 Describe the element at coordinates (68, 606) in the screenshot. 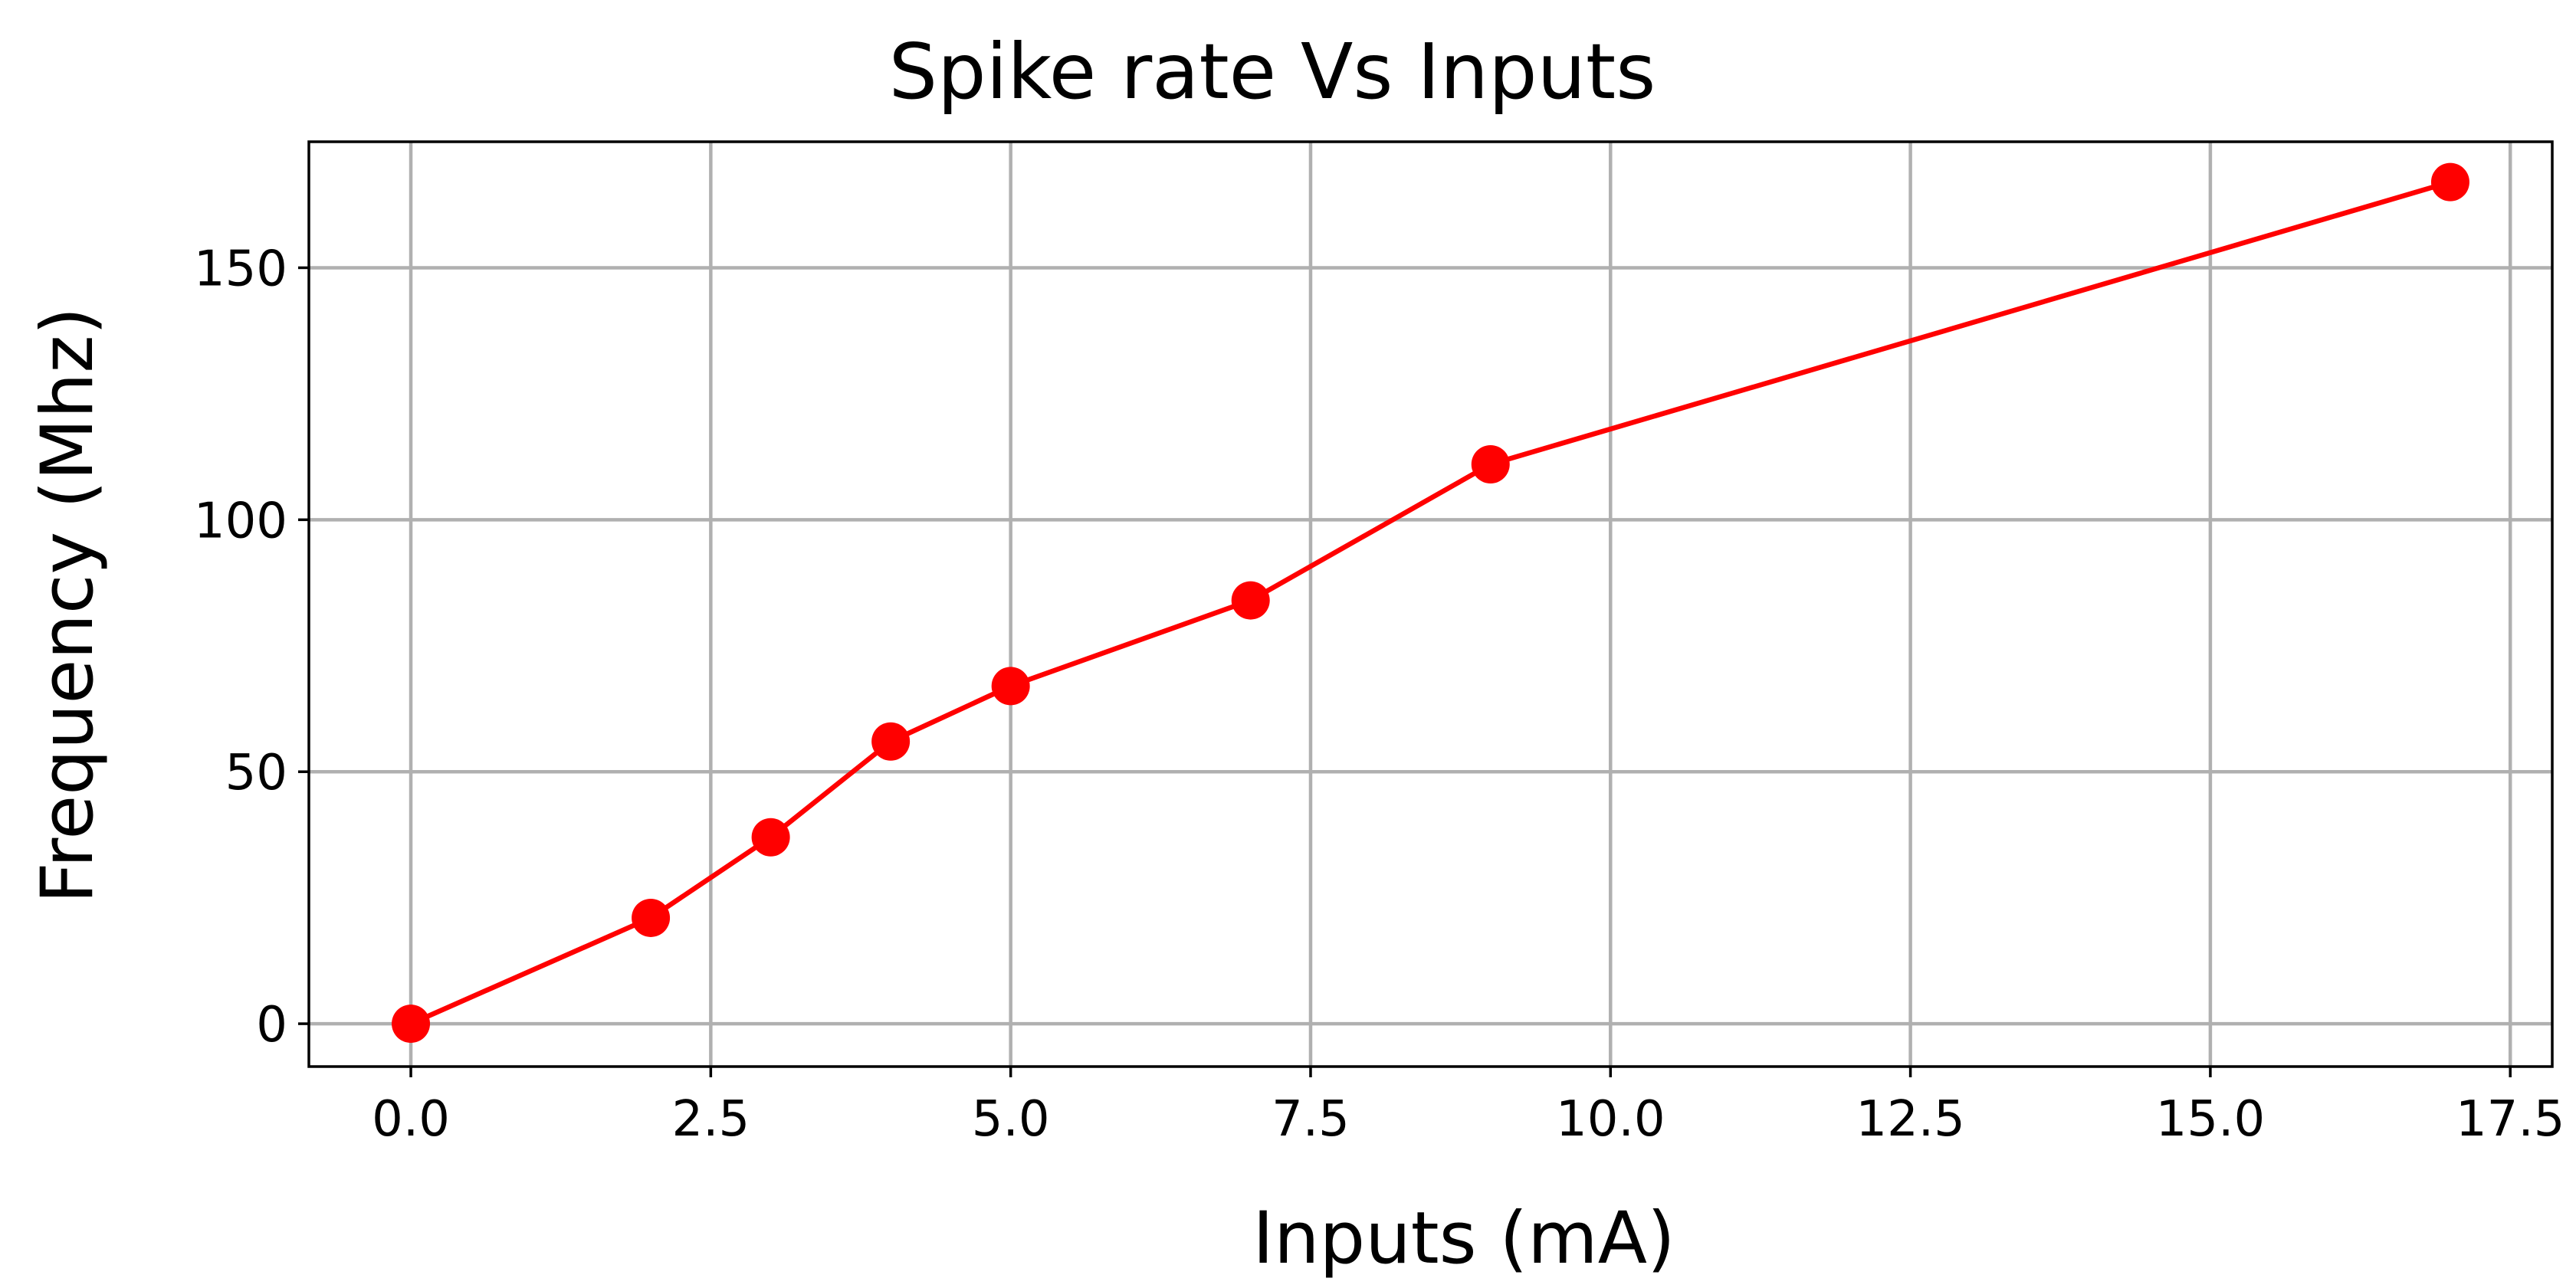

I see `y-axis-label: Frequency (Mhz)` at that location.